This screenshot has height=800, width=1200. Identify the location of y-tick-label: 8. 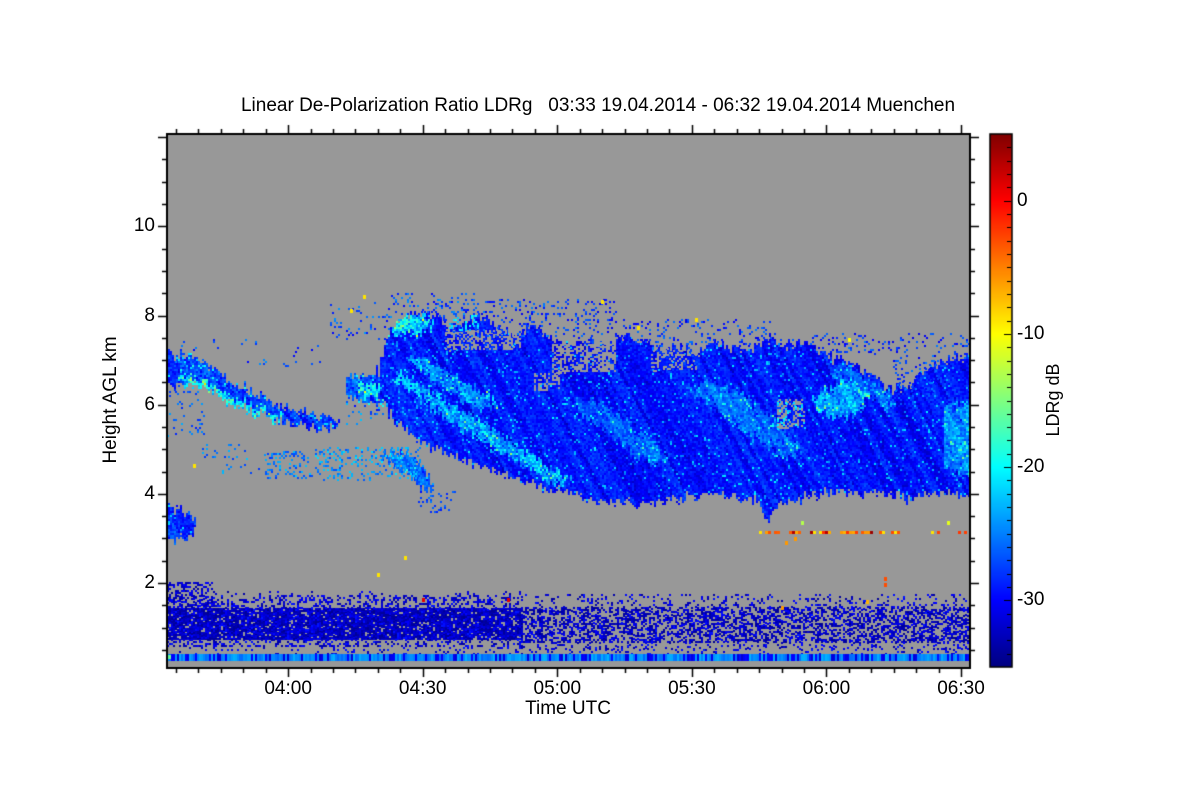
(149, 315).